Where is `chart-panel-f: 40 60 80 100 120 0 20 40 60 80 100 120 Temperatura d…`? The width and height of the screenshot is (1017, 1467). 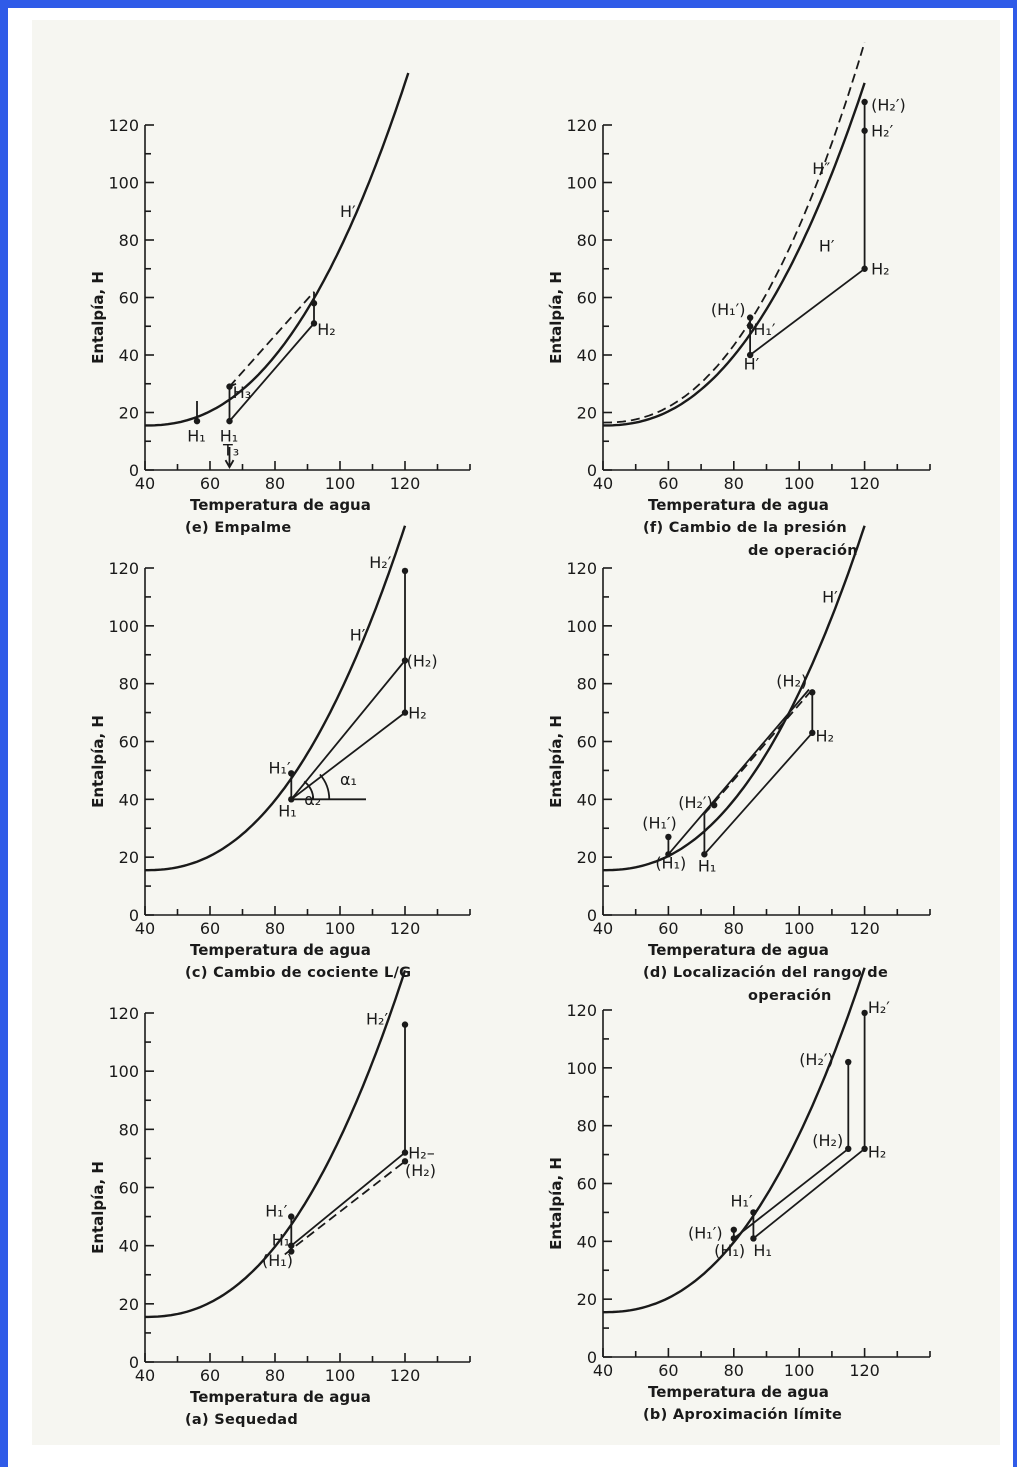 chart-panel-f: 40 60 80 100 120 0 20 40 60 80 100 120 Temperatura d… is located at coordinates (739, 300).